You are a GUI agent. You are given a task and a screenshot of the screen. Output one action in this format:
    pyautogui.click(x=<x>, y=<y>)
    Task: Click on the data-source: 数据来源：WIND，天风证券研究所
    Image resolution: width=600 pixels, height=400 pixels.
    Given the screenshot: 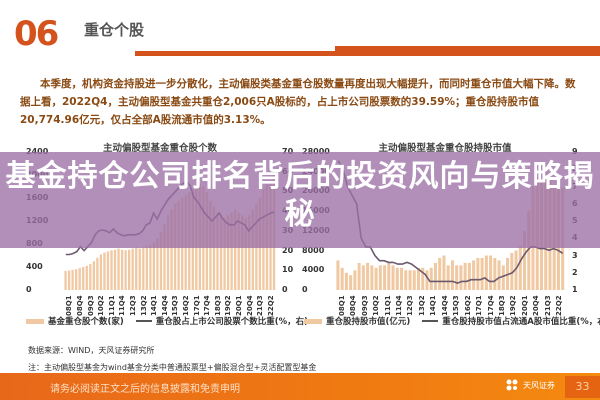 What is the action you would take?
    pyautogui.click(x=91, y=350)
    